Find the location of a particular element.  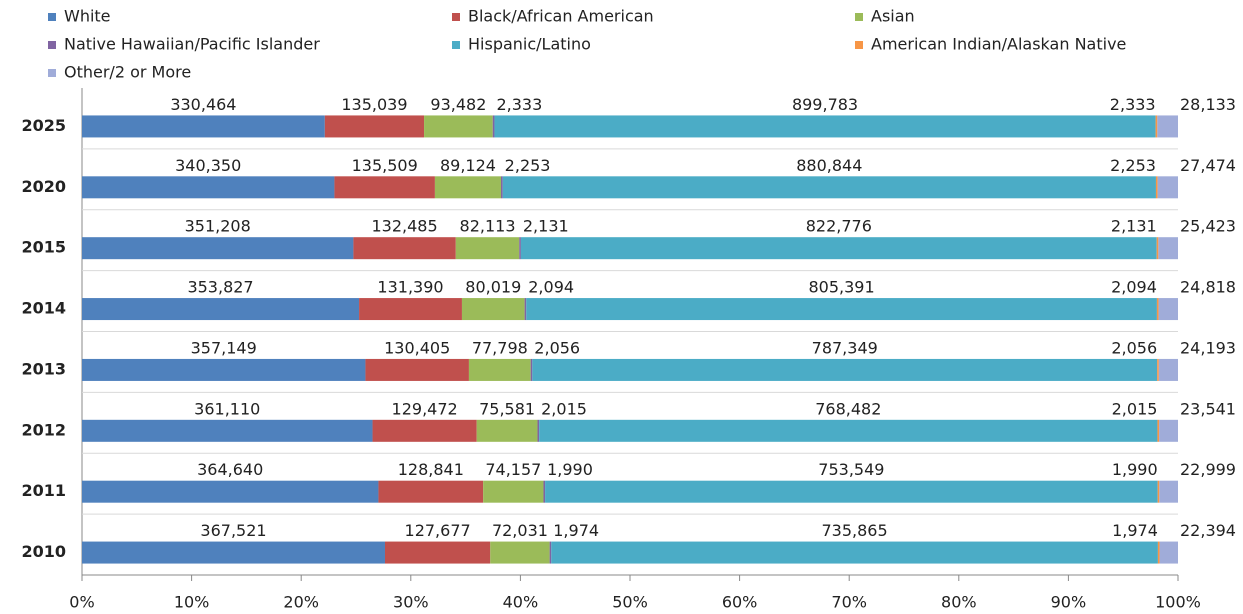

legend-label: Hispanic/Latino is located at coordinates (529, 44).